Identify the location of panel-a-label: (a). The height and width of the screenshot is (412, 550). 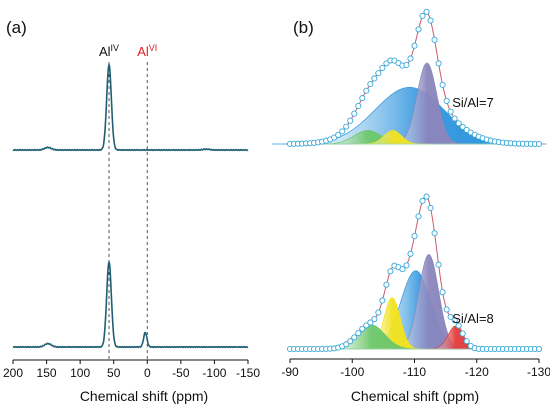
(16, 27).